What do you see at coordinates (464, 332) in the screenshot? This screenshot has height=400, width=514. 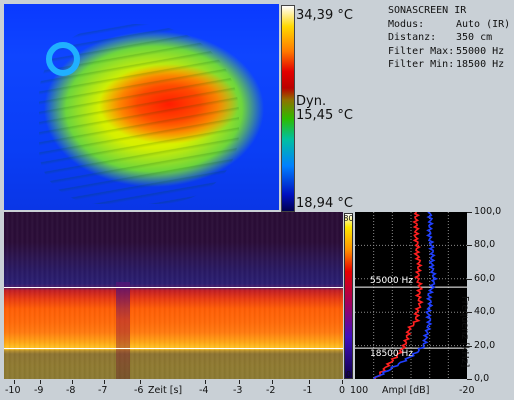 I see `spectrum-y-axis-label: Frequenz [kHz]` at bounding box center [464, 332].